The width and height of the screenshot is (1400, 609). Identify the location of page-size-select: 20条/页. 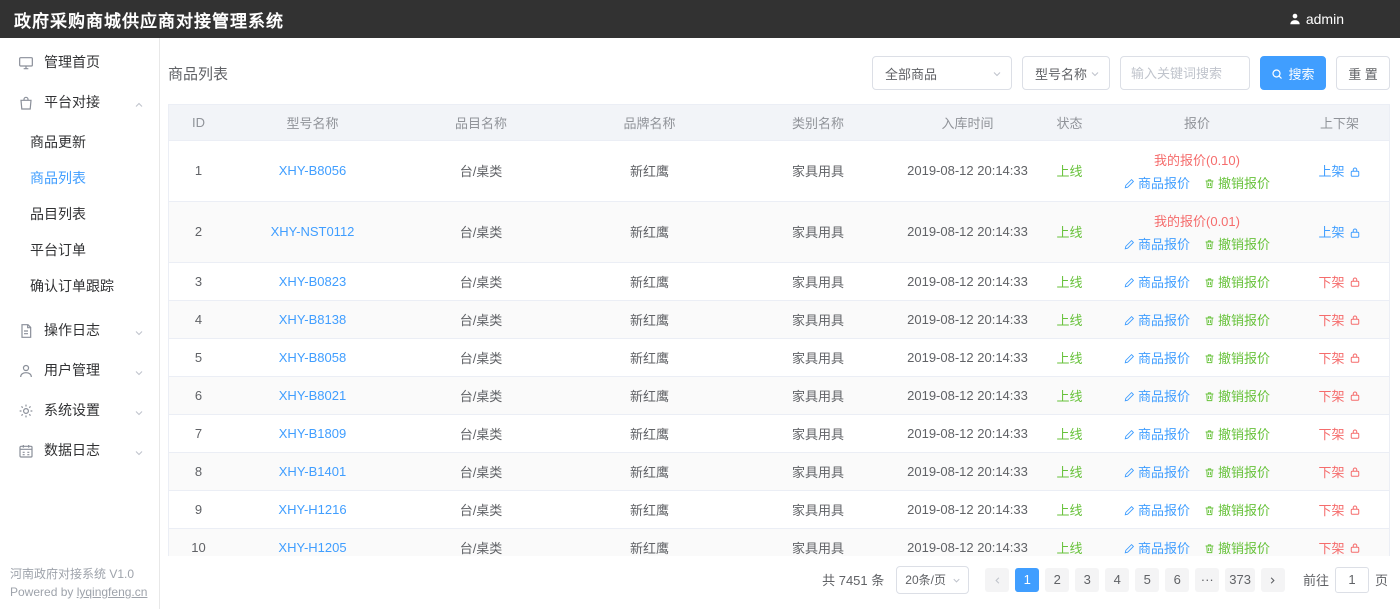
(933, 579).